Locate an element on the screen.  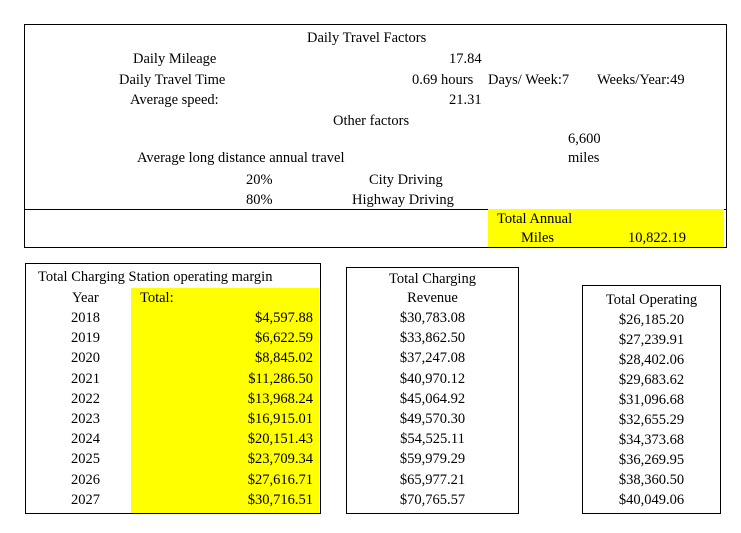
margin-total-cell: $13,968.24 is located at coordinates (280, 398).